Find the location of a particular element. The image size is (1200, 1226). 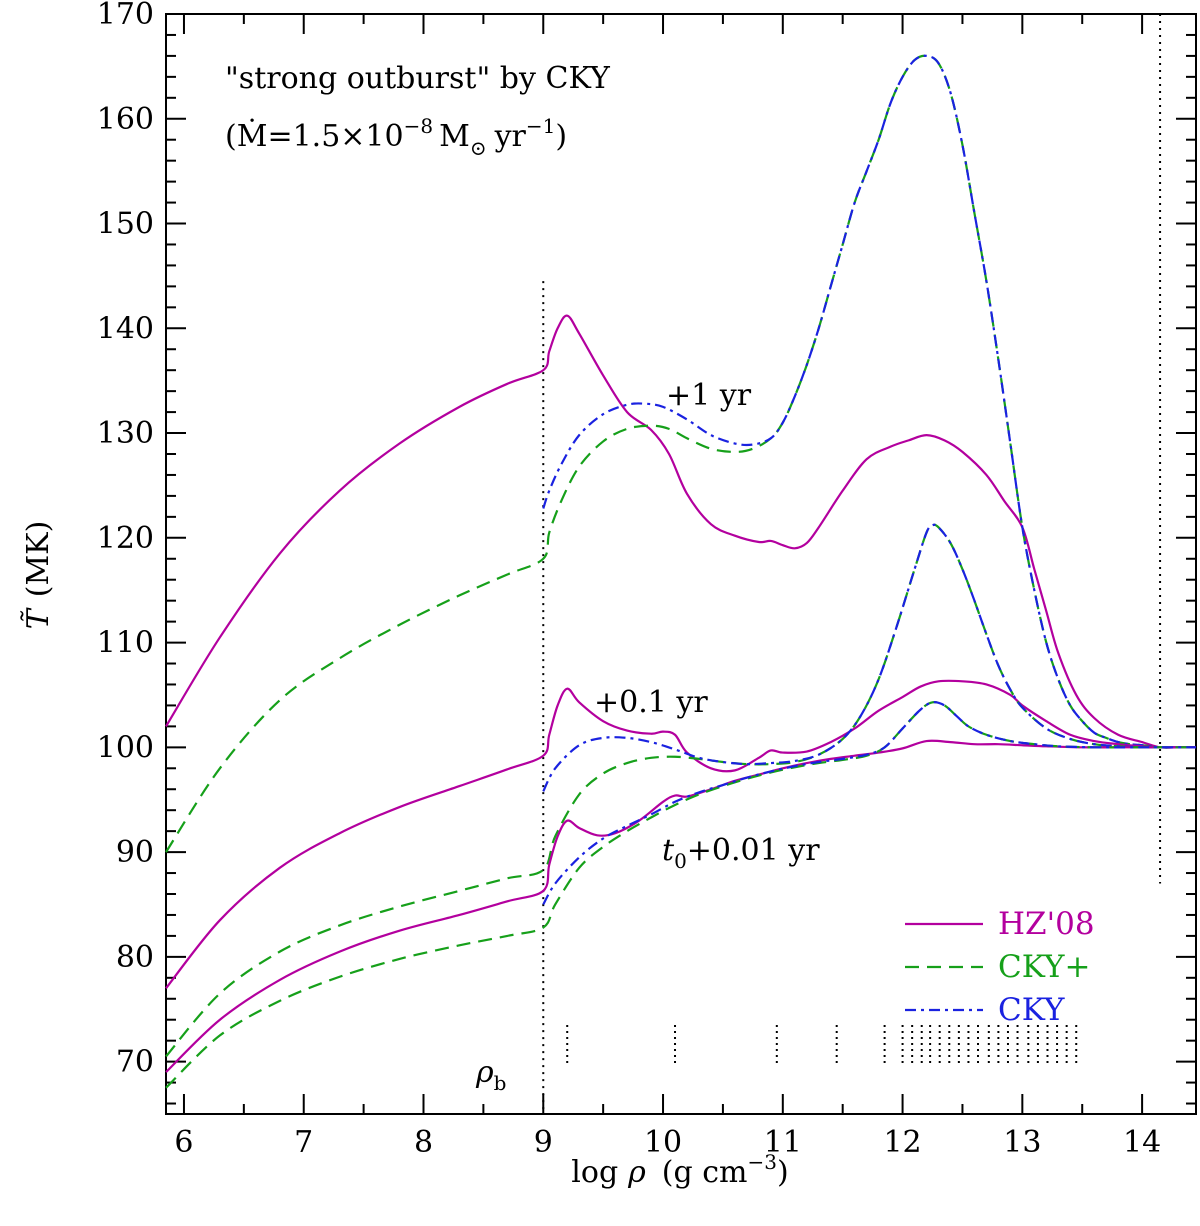

legend-label-hz08: HZ'08 is located at coordinates (1046, 924).